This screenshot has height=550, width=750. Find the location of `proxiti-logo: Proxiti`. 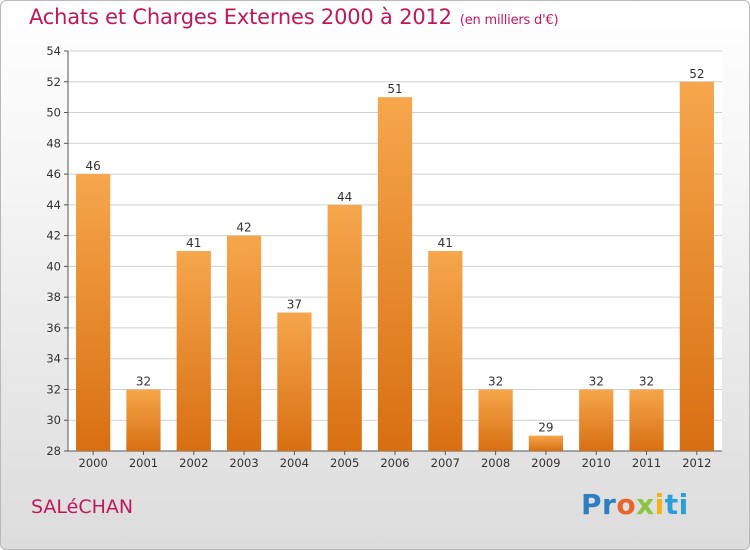

proxiti-logo: Proxiti is located at coordinates (635, 504).